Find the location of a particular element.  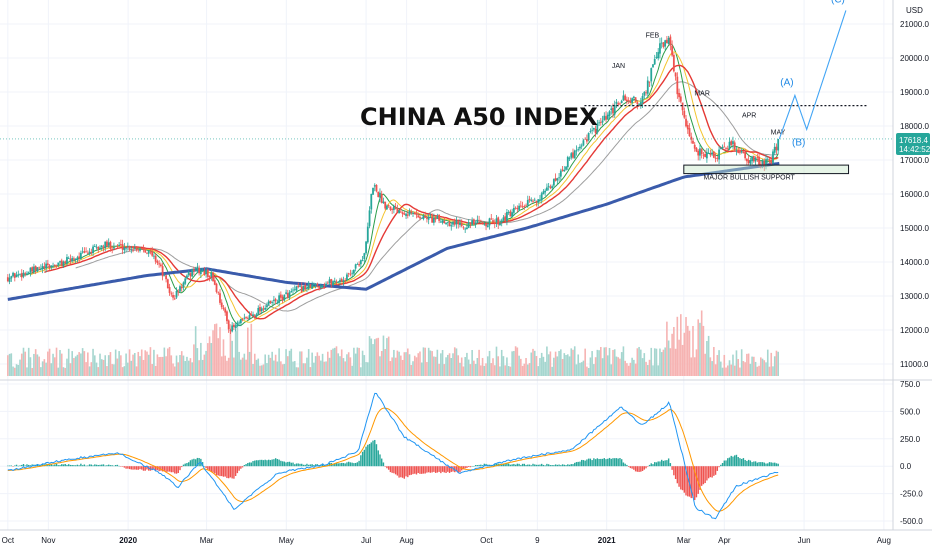

annotation-label: MAJOR BULLISH SUPPORT is located at coordinates (750, 177).